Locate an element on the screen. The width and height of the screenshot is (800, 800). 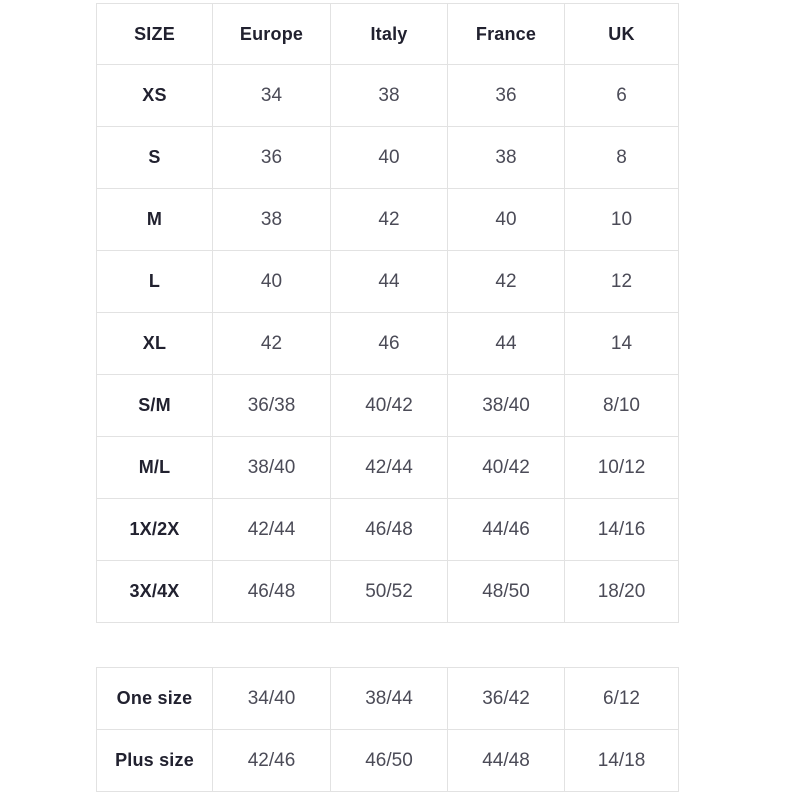
size-value-cell: 36/42 is located at coordinates (506, 698).